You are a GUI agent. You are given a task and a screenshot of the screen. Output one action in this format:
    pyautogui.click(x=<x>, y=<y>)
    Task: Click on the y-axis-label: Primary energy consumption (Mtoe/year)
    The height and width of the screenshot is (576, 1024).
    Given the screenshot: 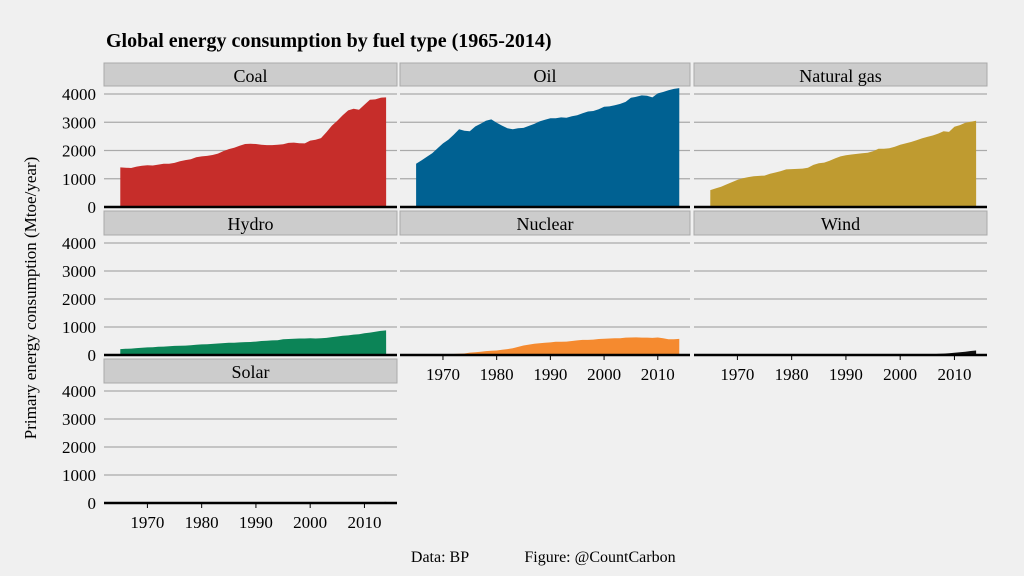 What is the action you would take?
    pyautogui.click(x=30, y=298)
    